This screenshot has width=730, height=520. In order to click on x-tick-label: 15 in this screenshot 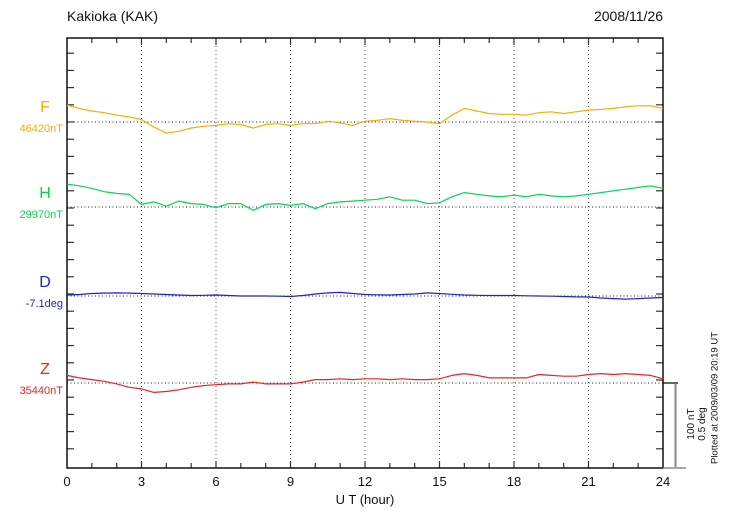, I will do `click(439, 481)`.